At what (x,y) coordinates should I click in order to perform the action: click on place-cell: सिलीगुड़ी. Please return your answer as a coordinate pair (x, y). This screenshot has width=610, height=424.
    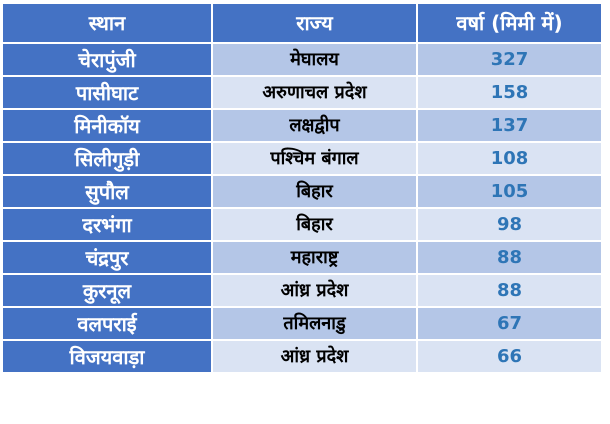
    Looking at the image, I should click on (107, 158).